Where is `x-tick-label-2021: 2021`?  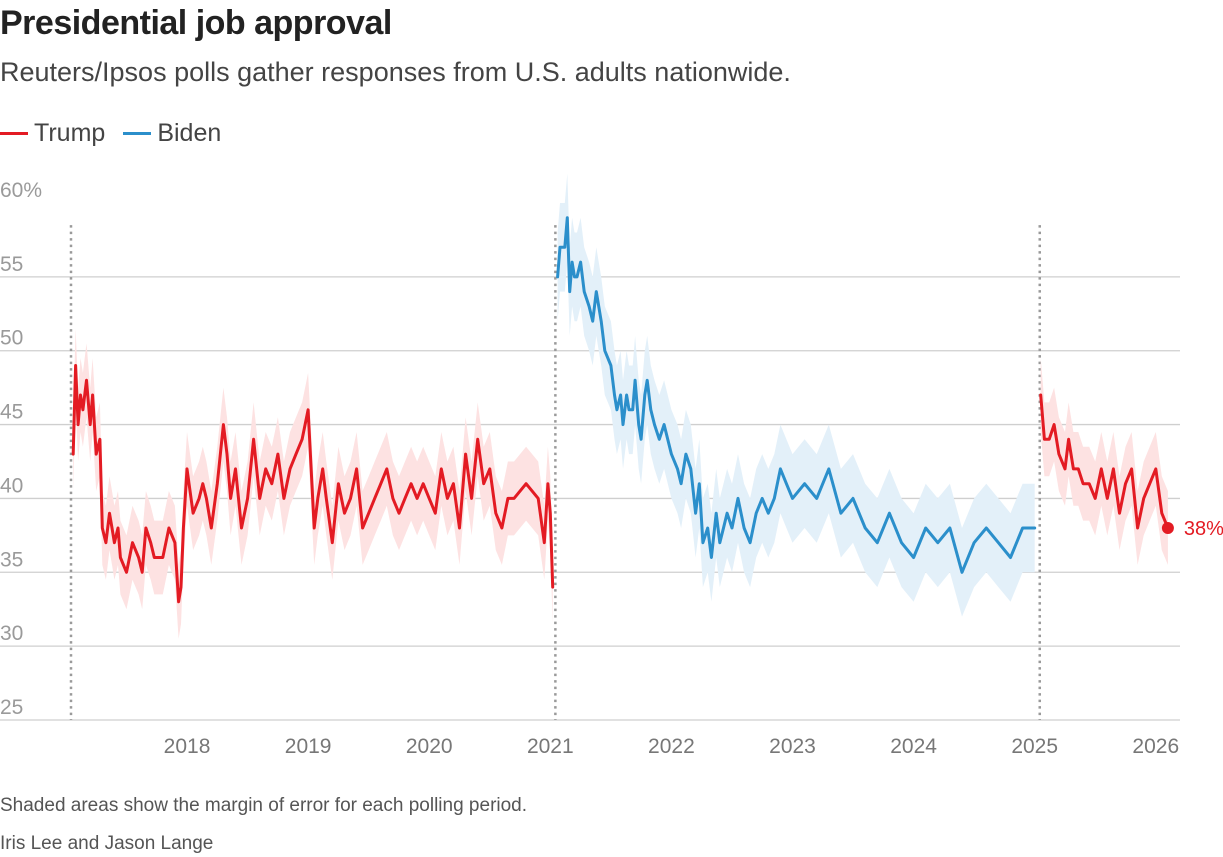 x-tick-label-2021: 2021 is located at coordinates (550, 746).